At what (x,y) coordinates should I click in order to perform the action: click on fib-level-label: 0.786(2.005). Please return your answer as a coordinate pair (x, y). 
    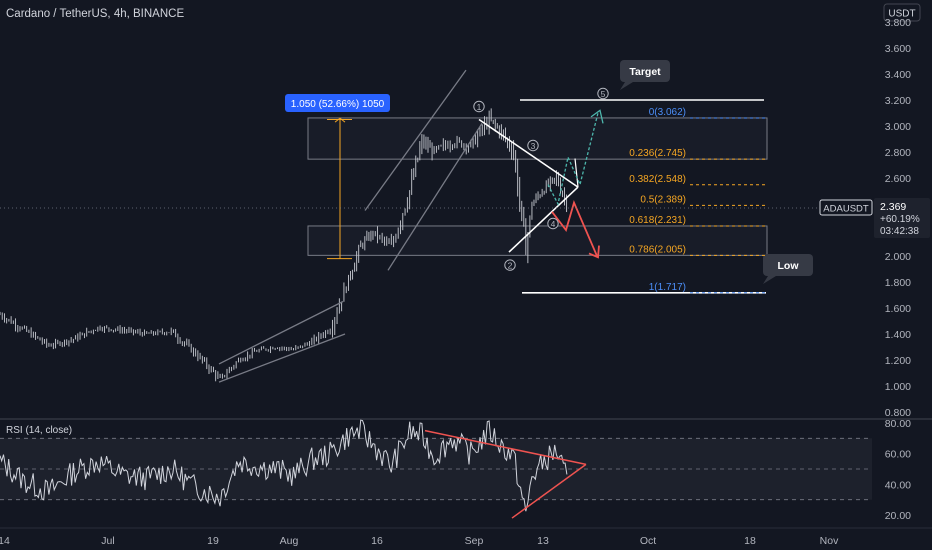
    Looking at the image, I should click on (657, 249).